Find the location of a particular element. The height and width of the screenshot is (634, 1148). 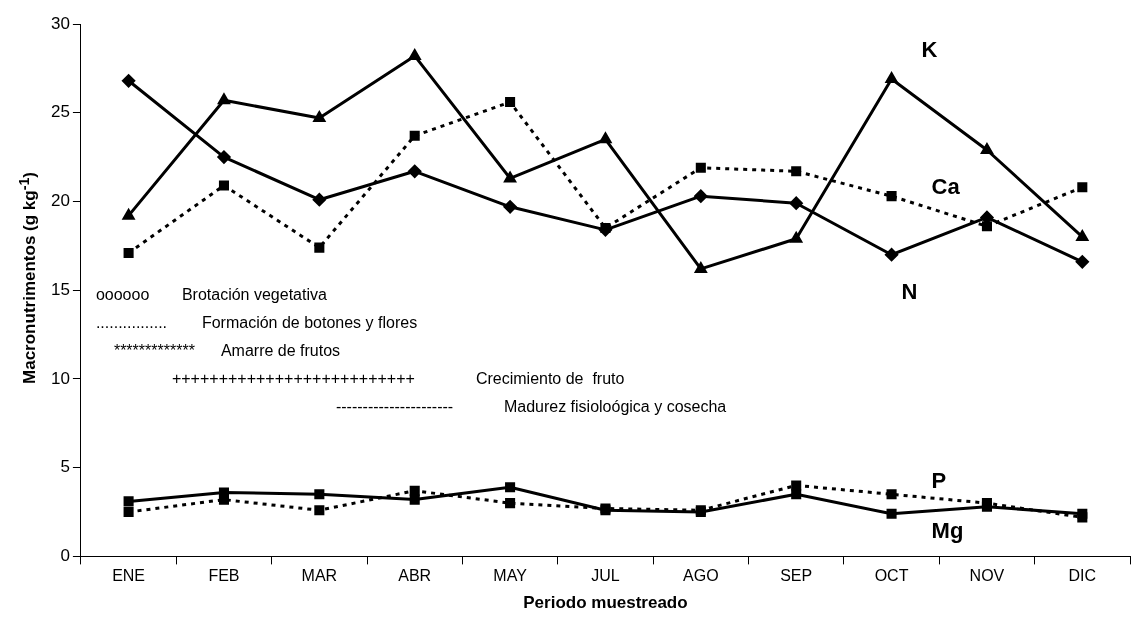

annotation: Formación de botones y flores is located at coordinates (309, 323).